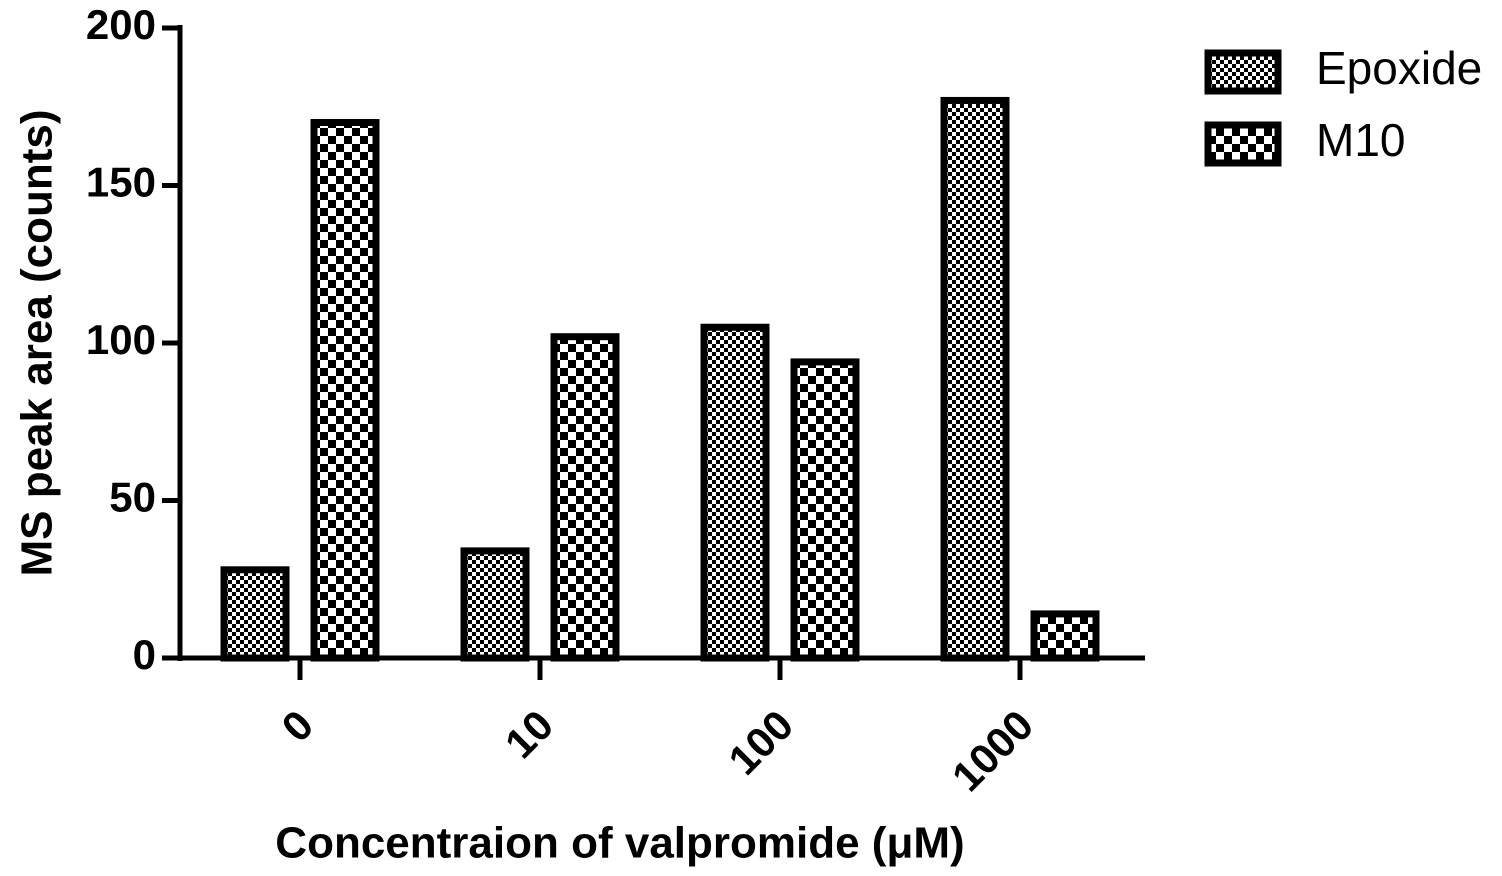 The width and height of the screenshot is (1502, 876). What do you see at coordinates (121, 339) in the screenshot?
I see `y-tick-label: 100` at bounding box center [121, 339].